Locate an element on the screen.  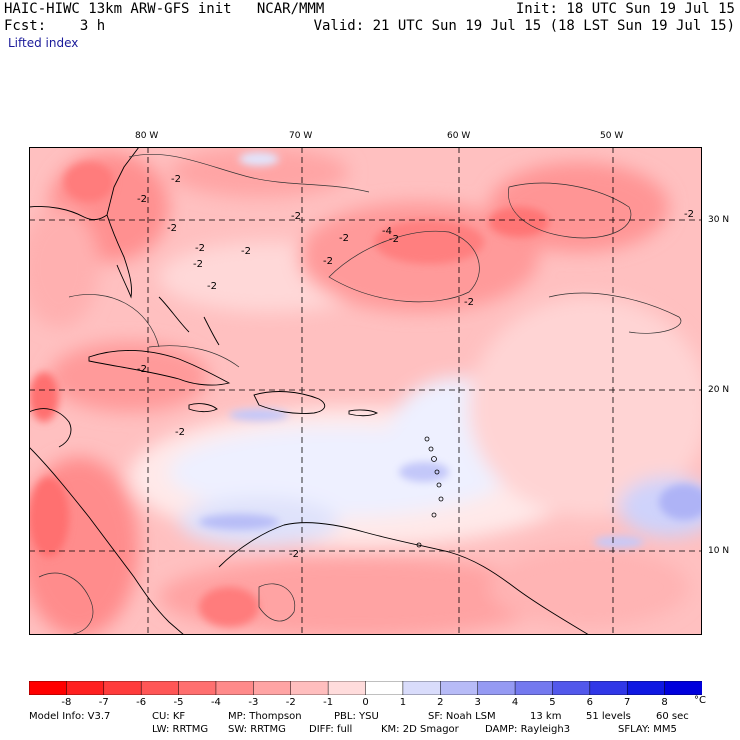
lon-label-50w: 50 W is located at coordinates (612, 136).